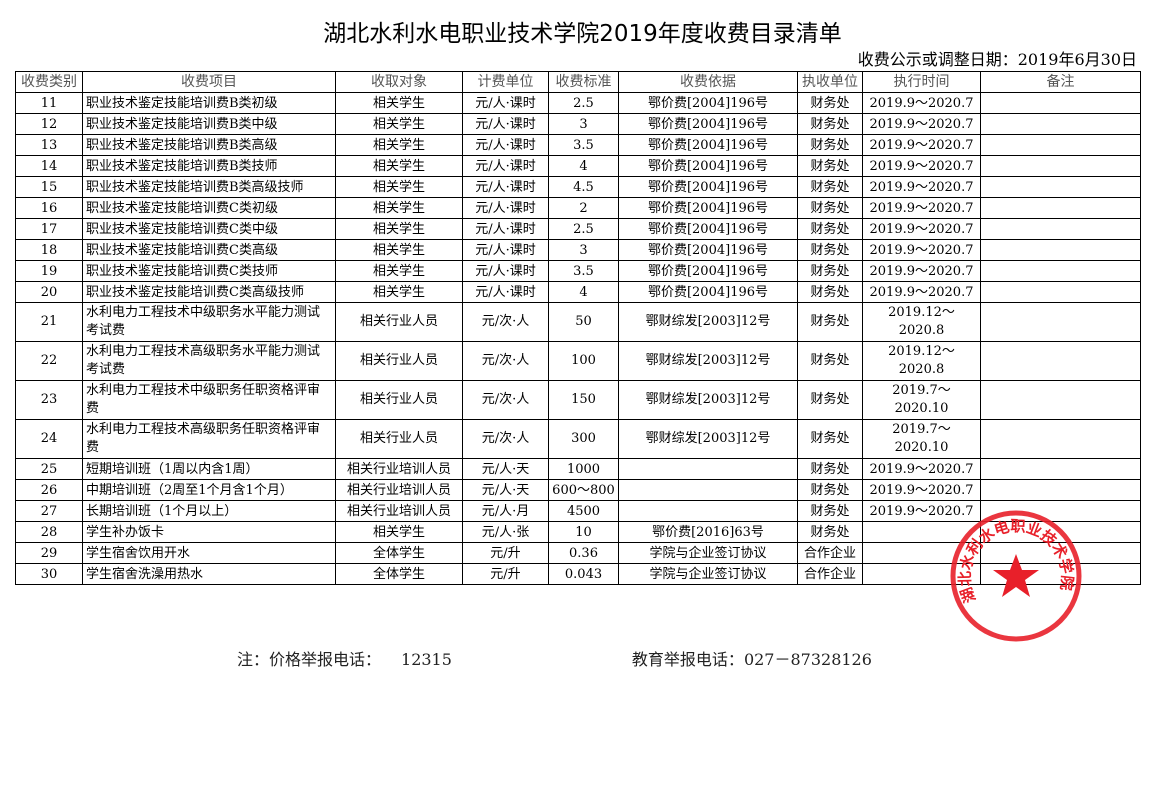 This screenshot has height=790, width=1165. I want to click on star-icon, so click(1016, 575).